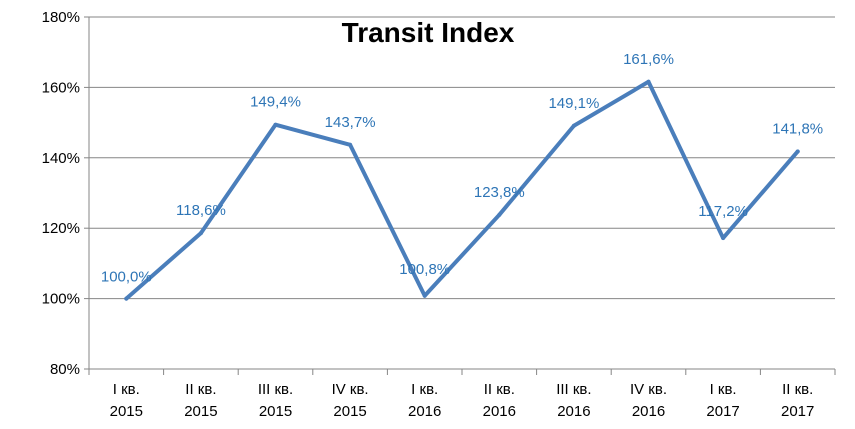 The height and width of the screenshot is (429, 855). I want to click on x-tick-label: III кв. 2016, so click(573, 400).